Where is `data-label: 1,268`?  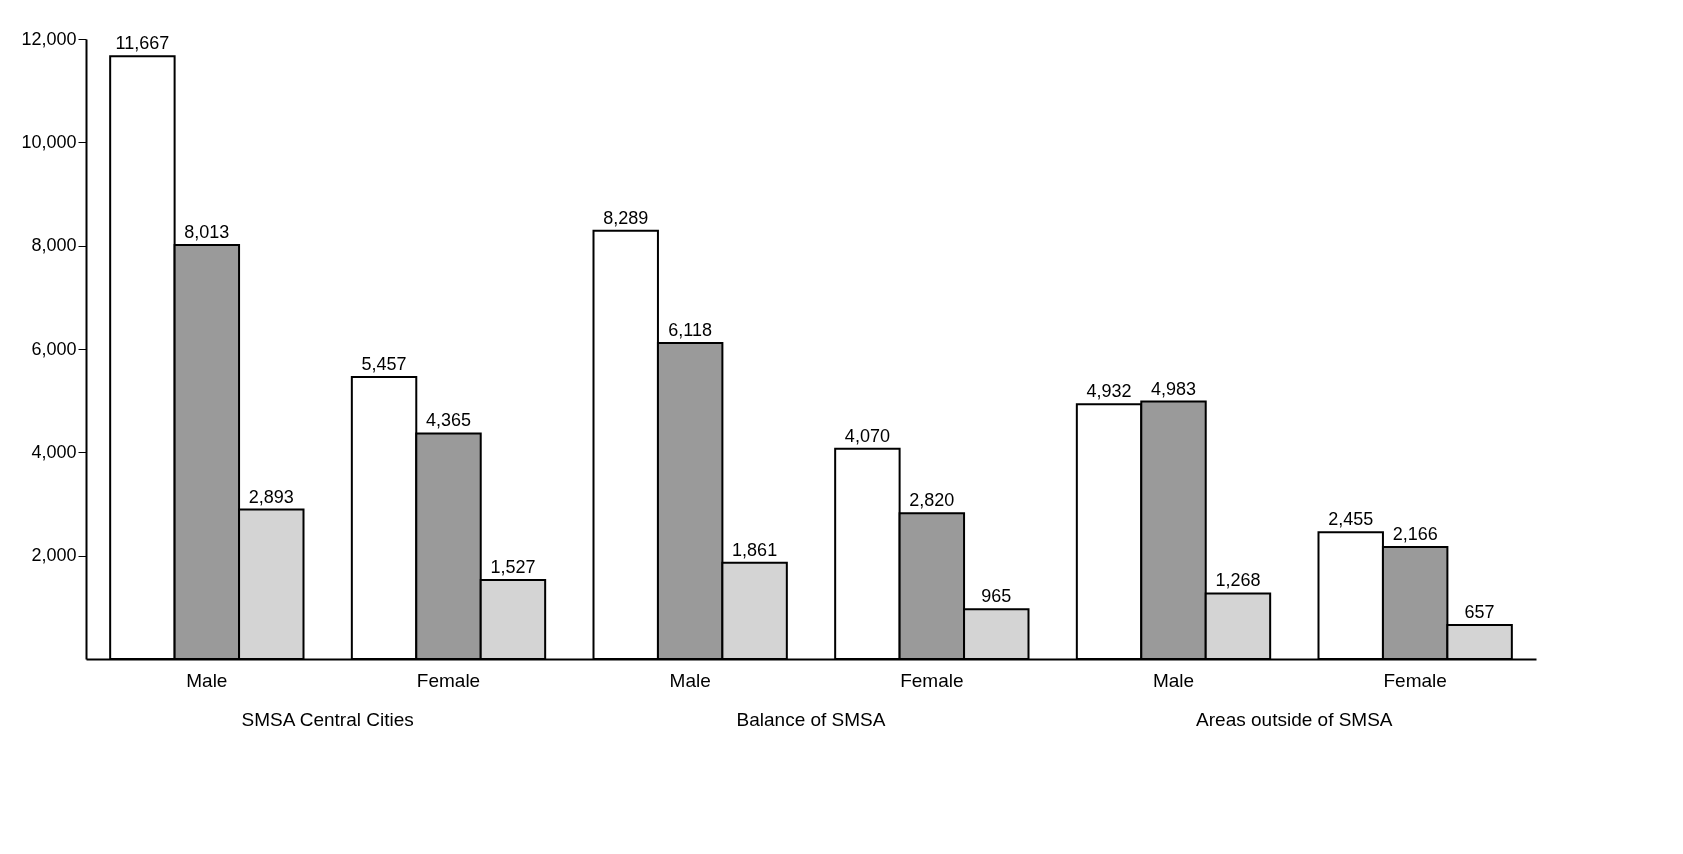 data-label: 1,268 is located at coordinates (1238, 580).